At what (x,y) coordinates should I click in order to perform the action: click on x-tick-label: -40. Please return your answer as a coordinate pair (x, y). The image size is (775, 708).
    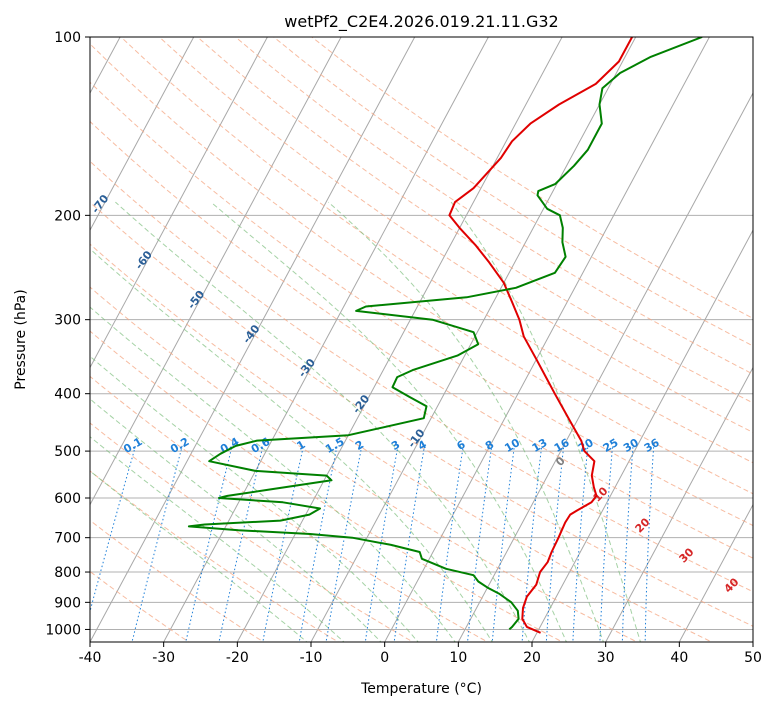
    Looking at the image, I should click on (90, 658).